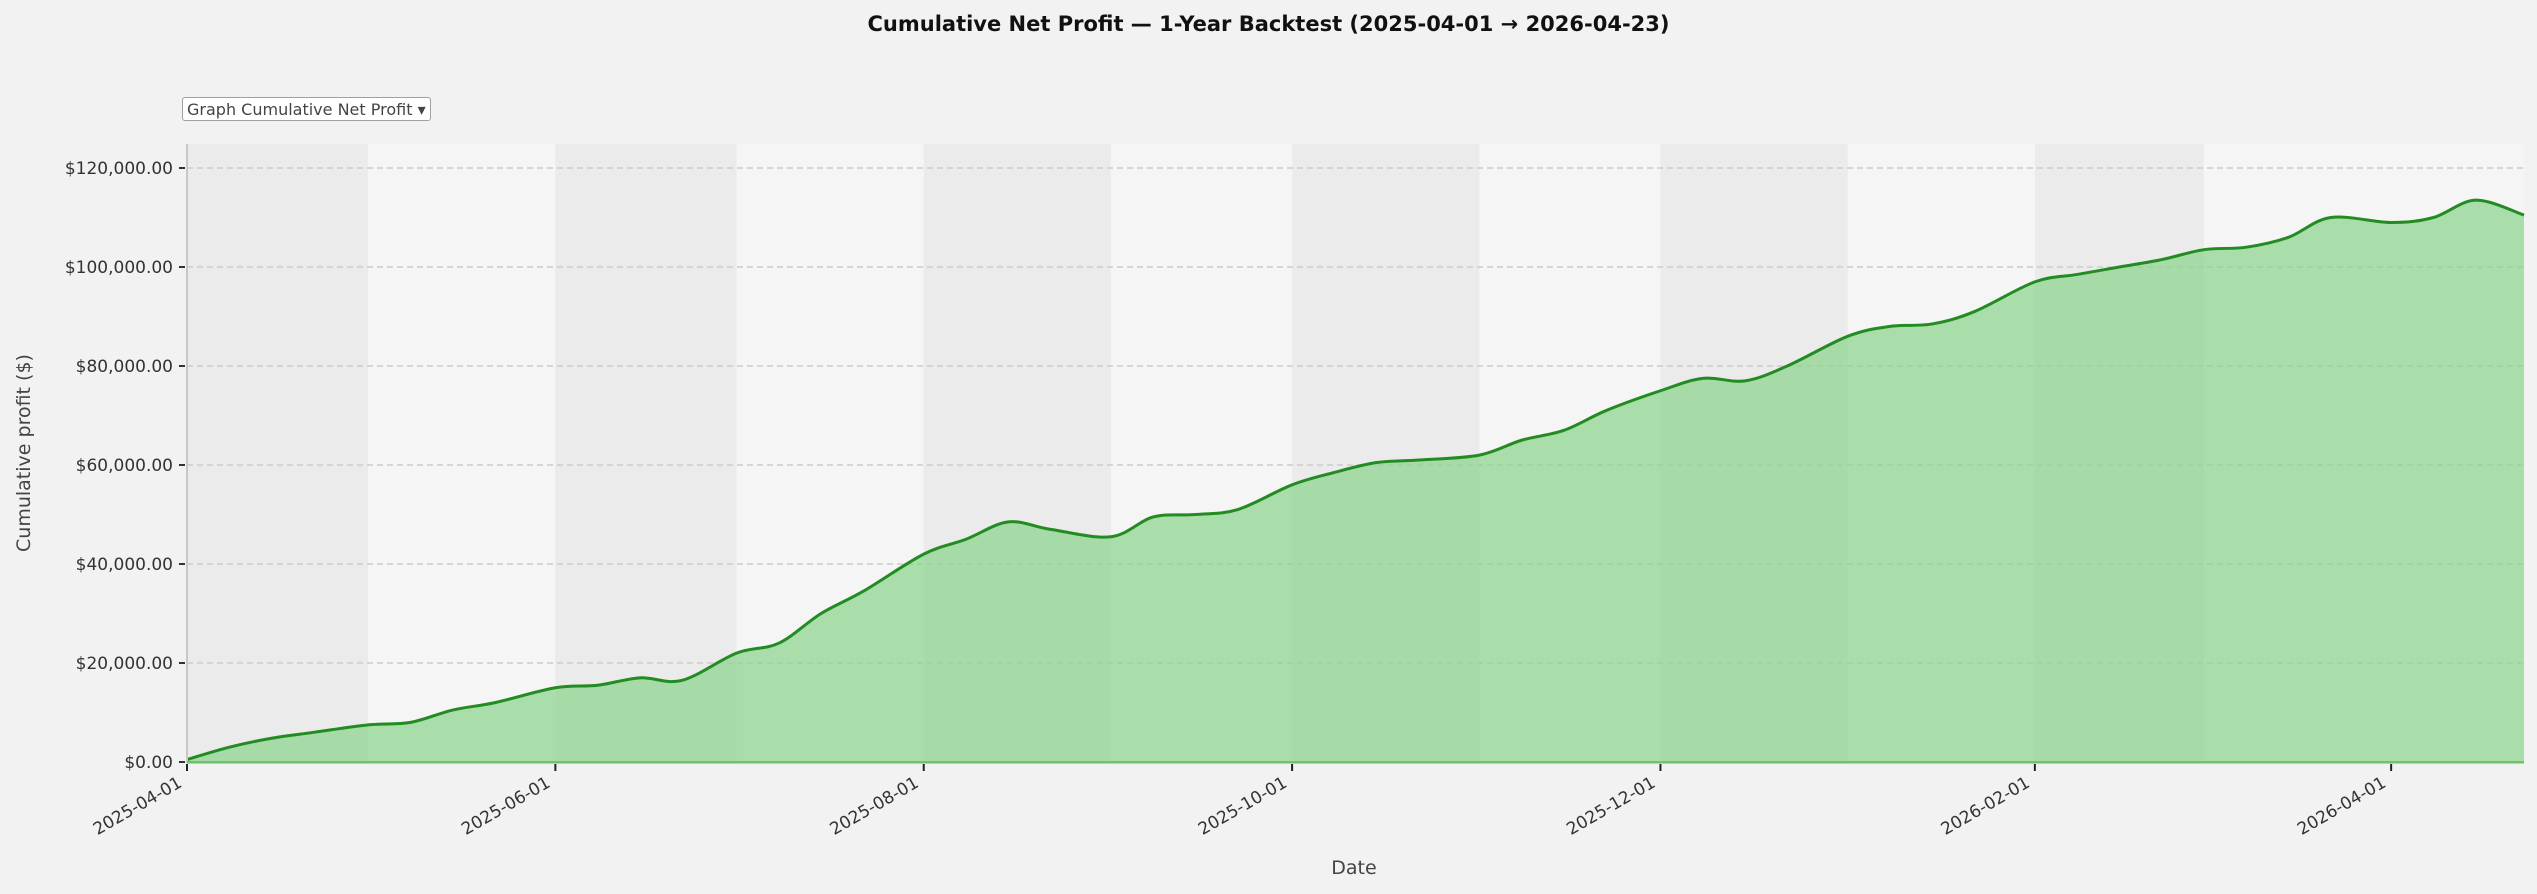 This screenshot has width=2537, height=894. Describe the element at coordinates (119, 169) in the screenshot. I see `y-tick-label: $120,000.00` at that location.